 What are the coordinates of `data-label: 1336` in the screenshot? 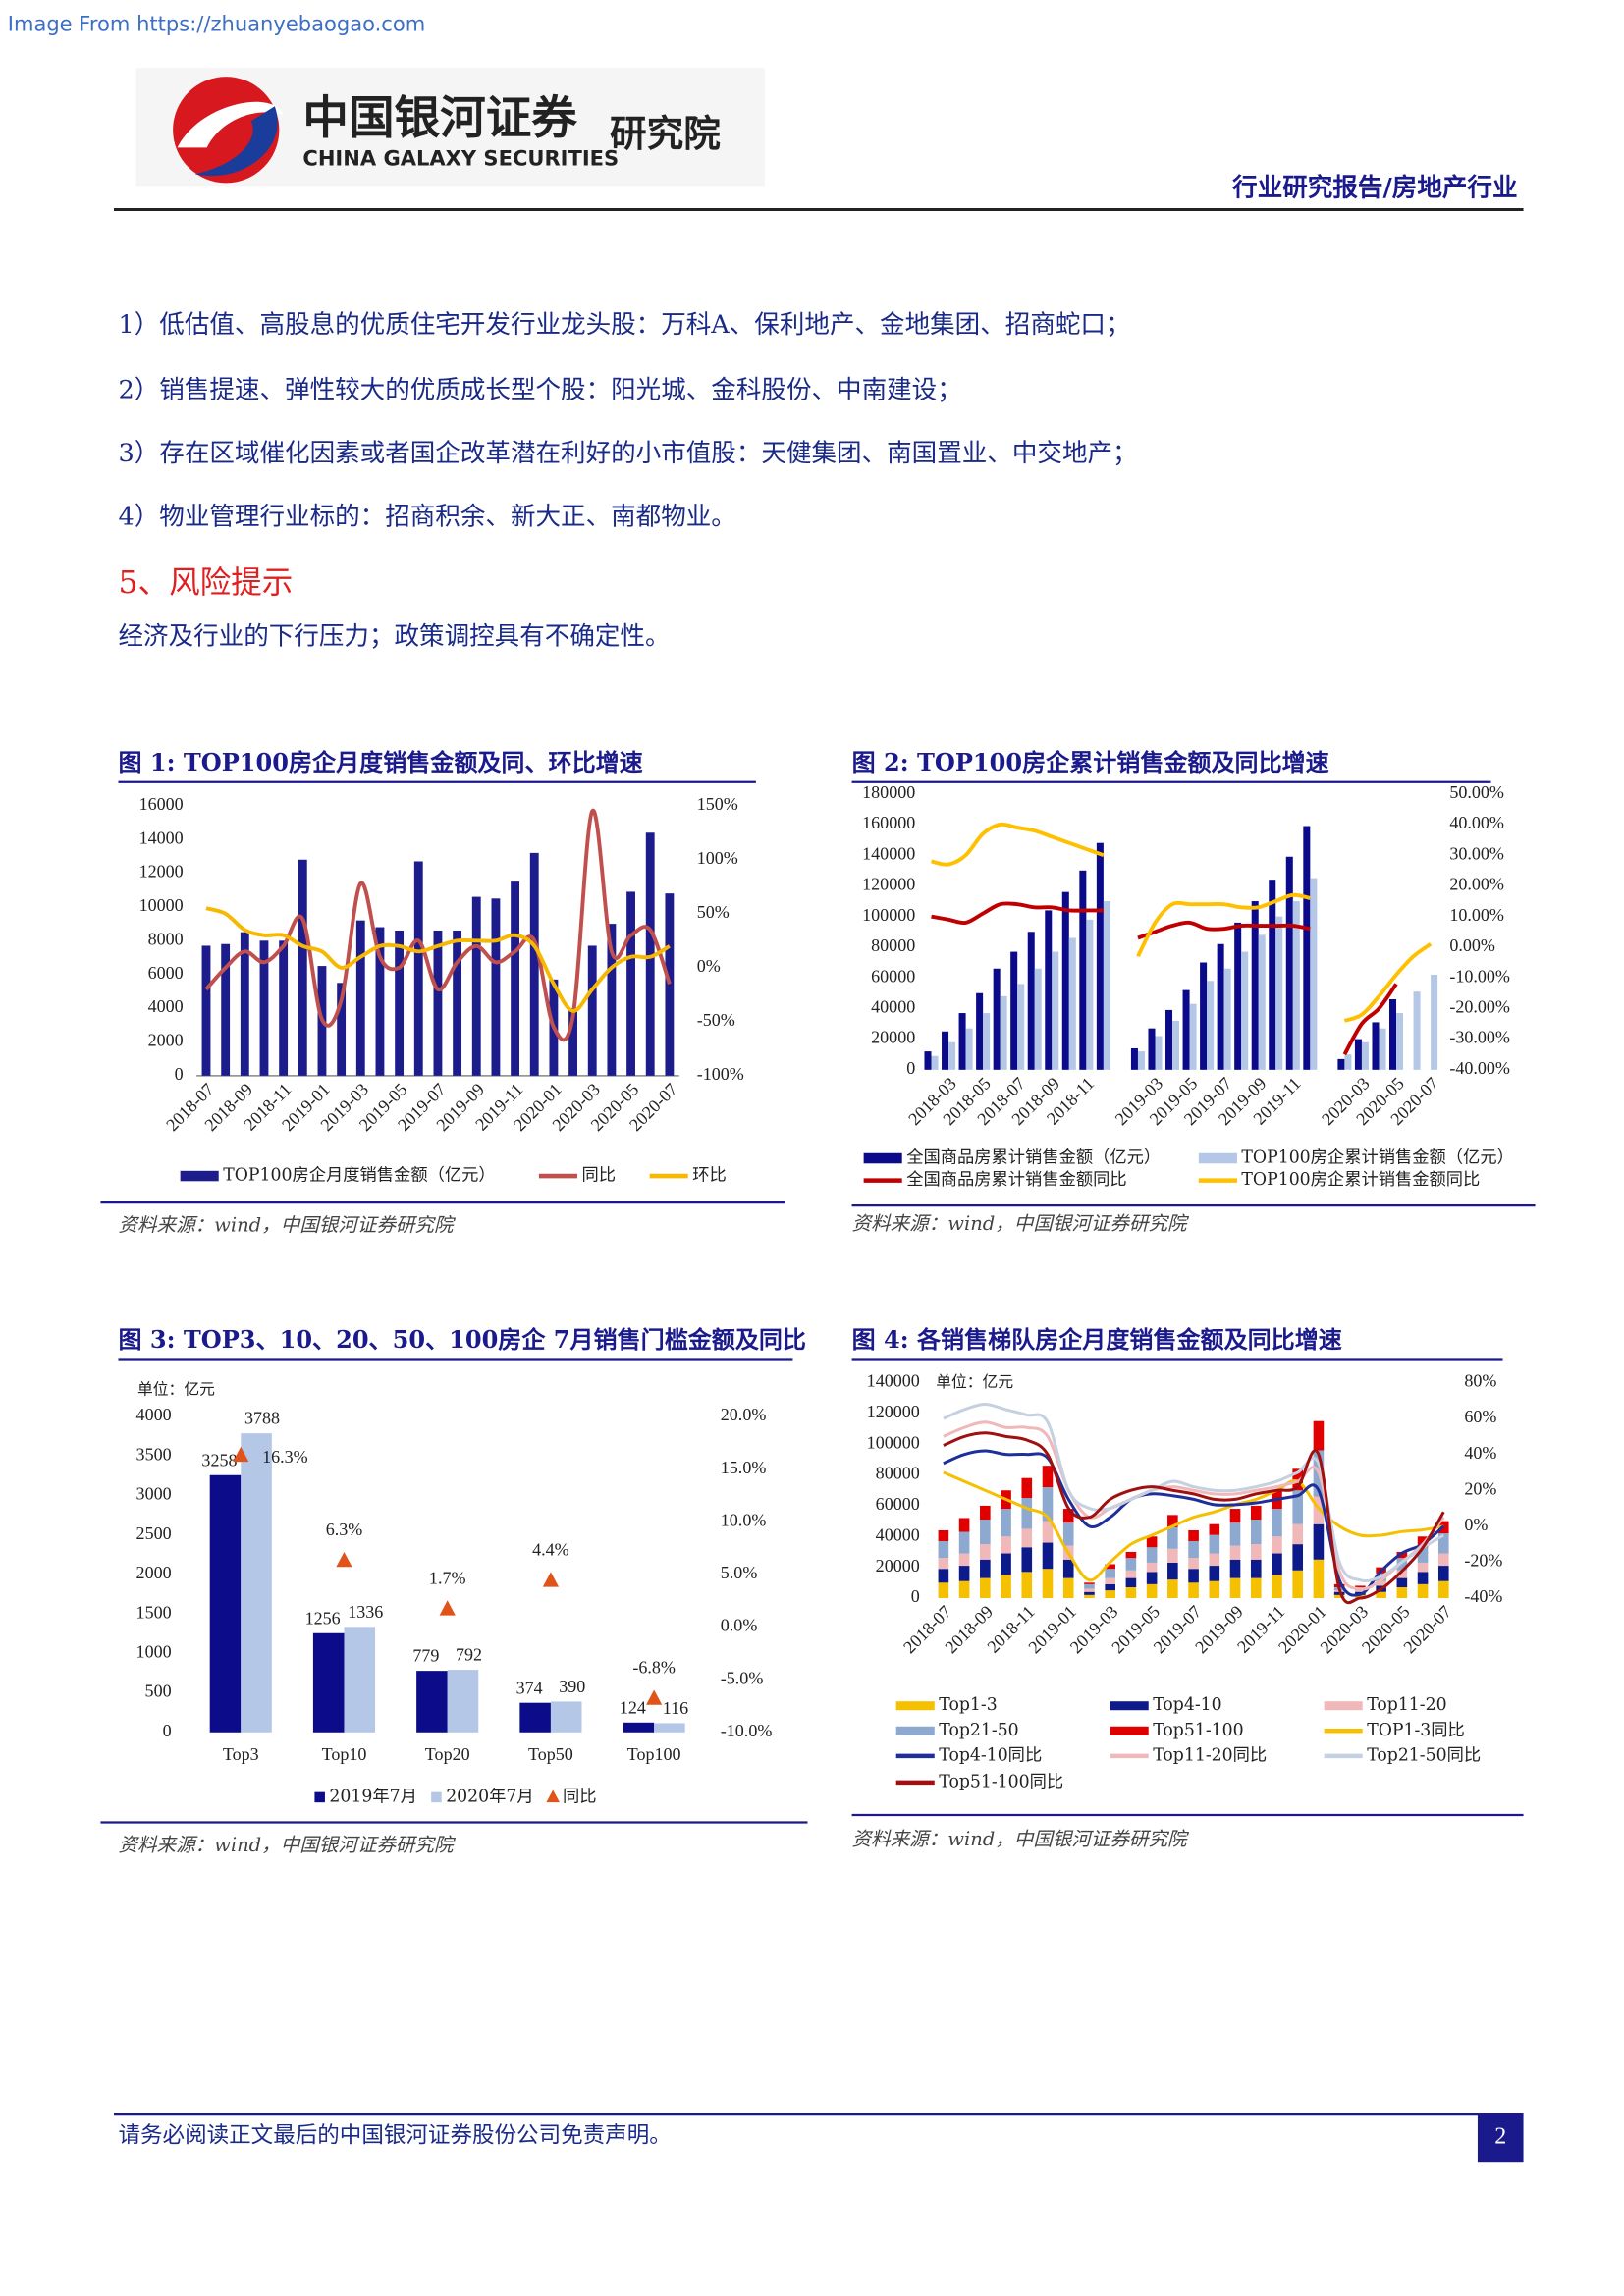 It's located at (365, 1612).